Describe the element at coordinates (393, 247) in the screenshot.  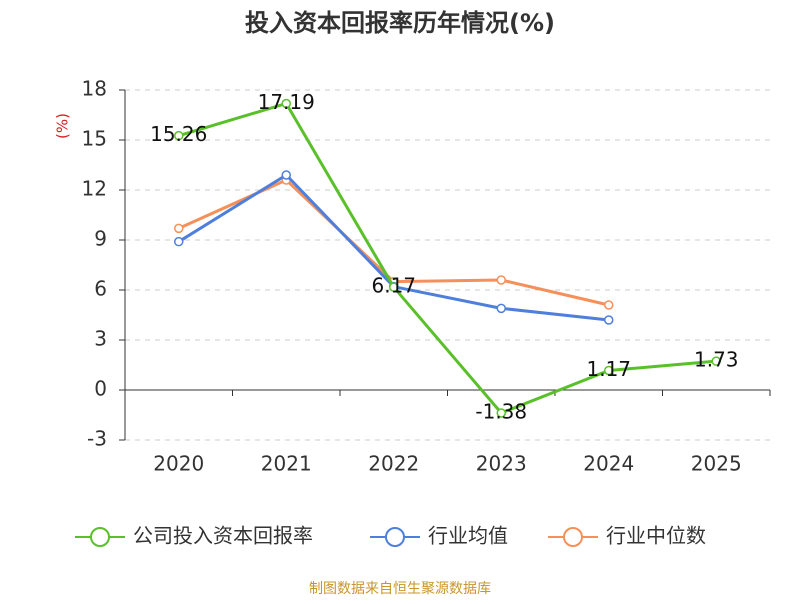
I see `series-line` at that location.